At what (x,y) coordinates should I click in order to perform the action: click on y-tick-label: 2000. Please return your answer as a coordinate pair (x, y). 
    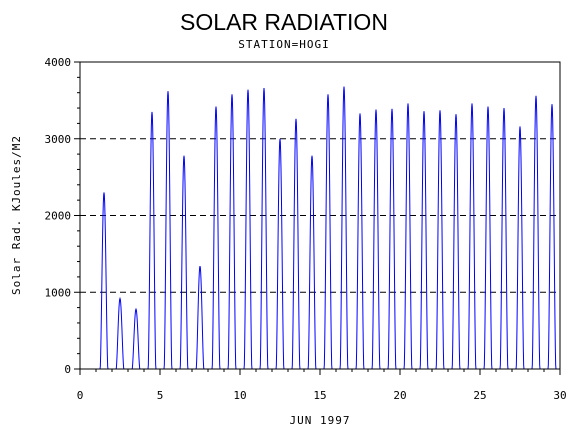
    Looking at the image, I should click on (58, 216).